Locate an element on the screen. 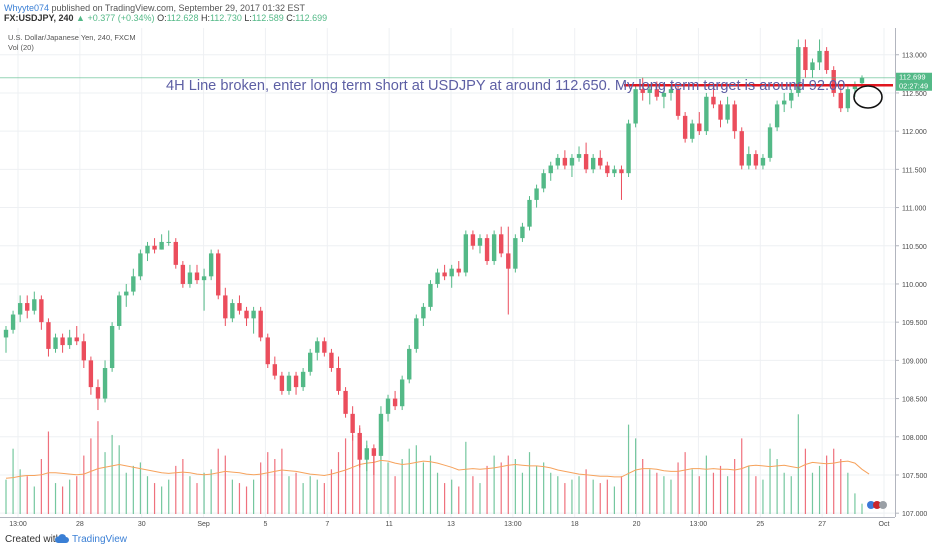  x-tick-label: 25 is located at coordinates (760, 524).